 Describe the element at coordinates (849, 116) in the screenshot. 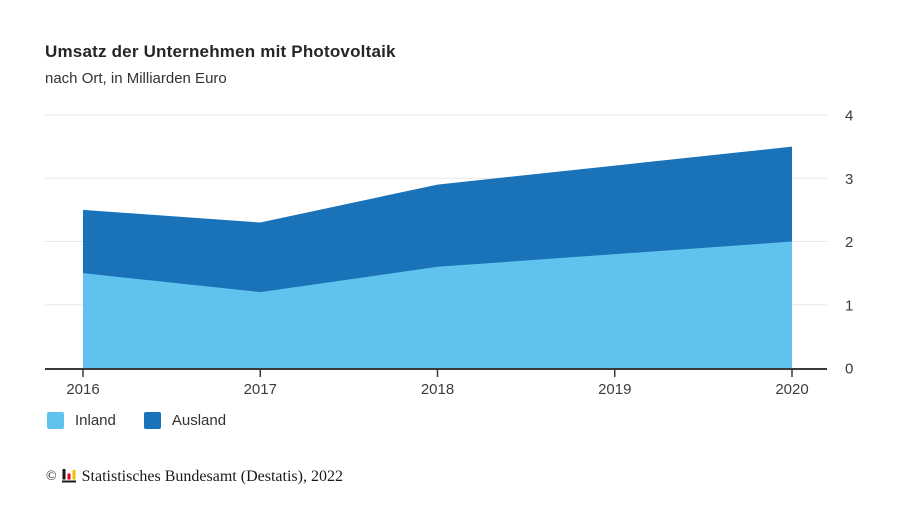

I see `y-tick-label-4: 4` at that location.